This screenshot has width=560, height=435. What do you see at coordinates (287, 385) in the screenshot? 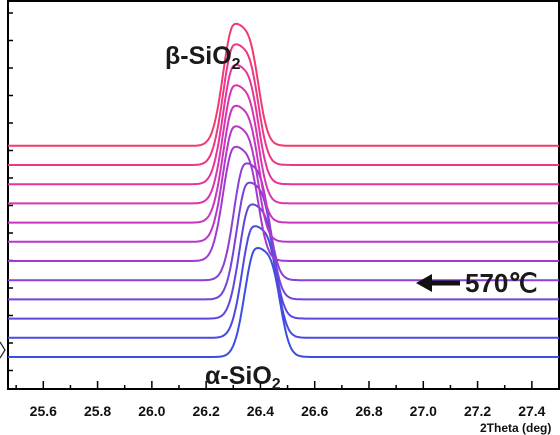
I see `bottom-axis-ticks` at bounding box center [287, 385].